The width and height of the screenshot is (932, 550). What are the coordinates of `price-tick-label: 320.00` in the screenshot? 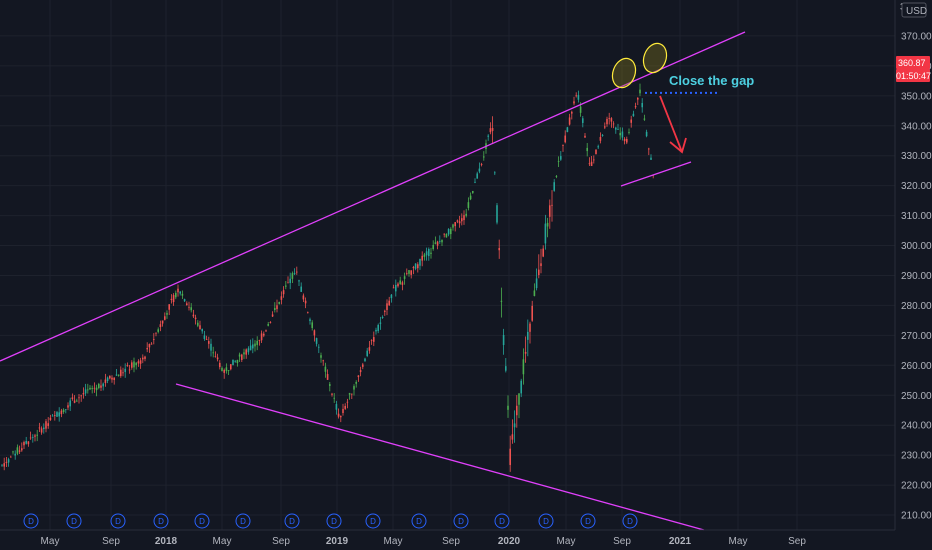 It's located at (916, 186).